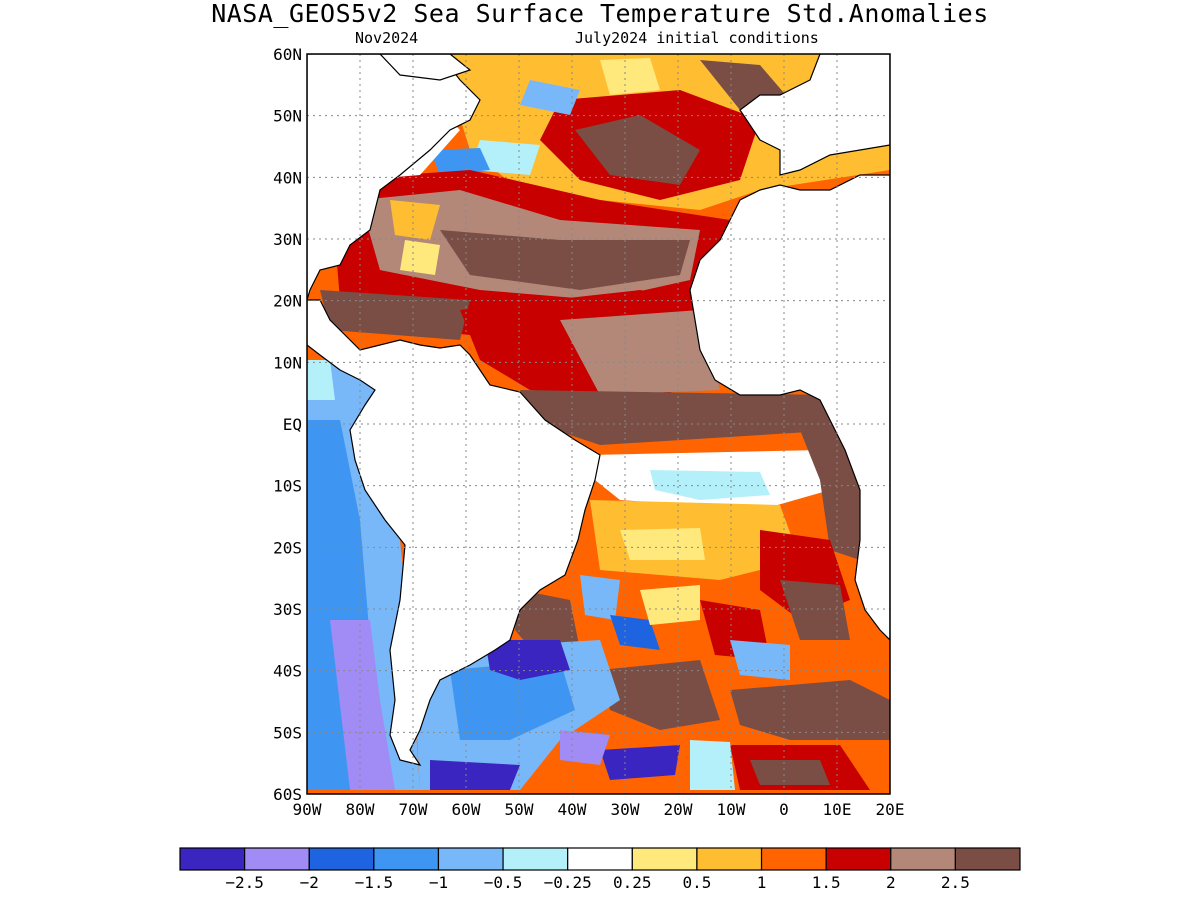 Image resolution: width=1200 pixels, height=900 pixels. I want to click on greenland-land, so click(425, 67).